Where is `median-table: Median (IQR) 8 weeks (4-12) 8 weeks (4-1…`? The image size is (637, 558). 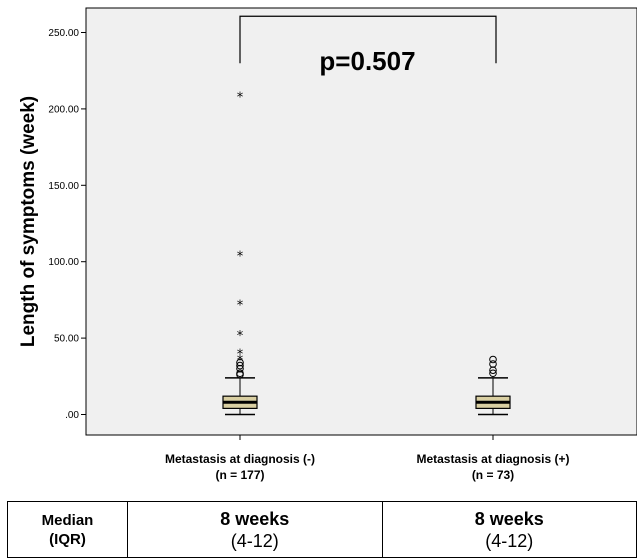
median-table: Median (IQR) 8 weeks (4-12) 8 weeks (4-1… is located at coordinates (322, 529).